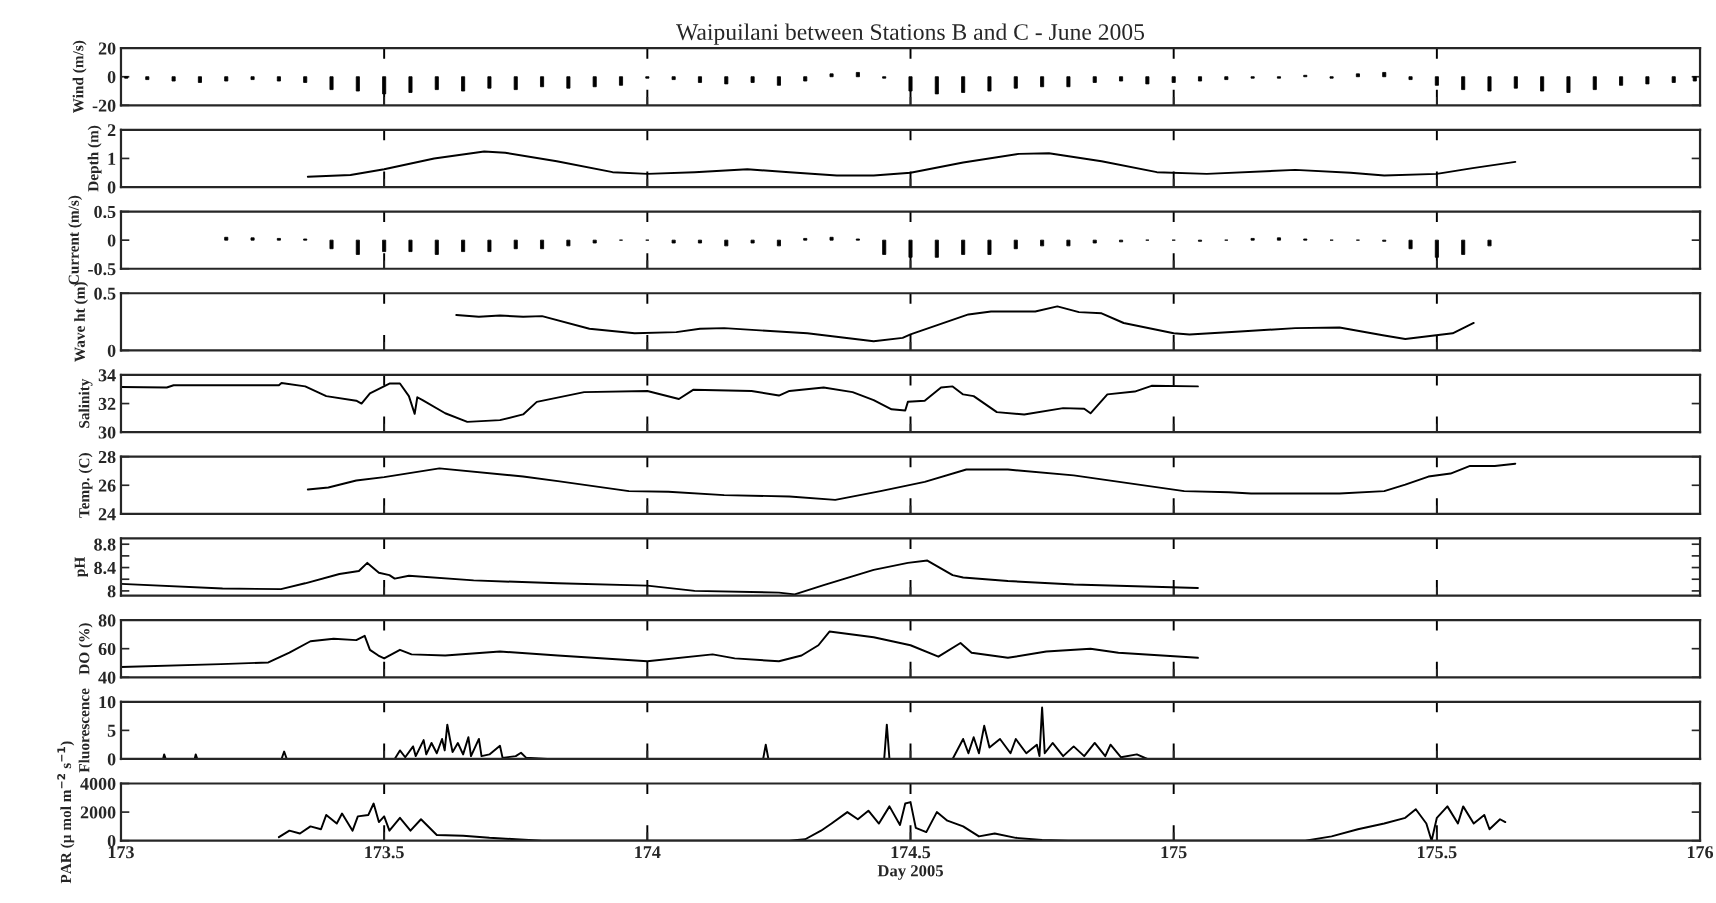 This screenshot has height=903, width=1716. I want to click on y-tick-label: 8.4, so click(105, 568).